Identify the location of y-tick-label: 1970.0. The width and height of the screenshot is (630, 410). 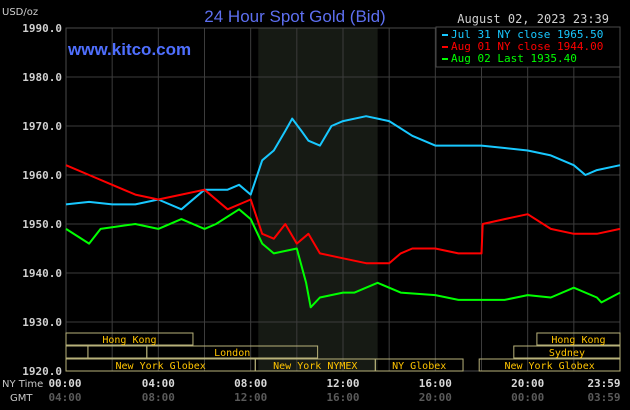
(42, 126).